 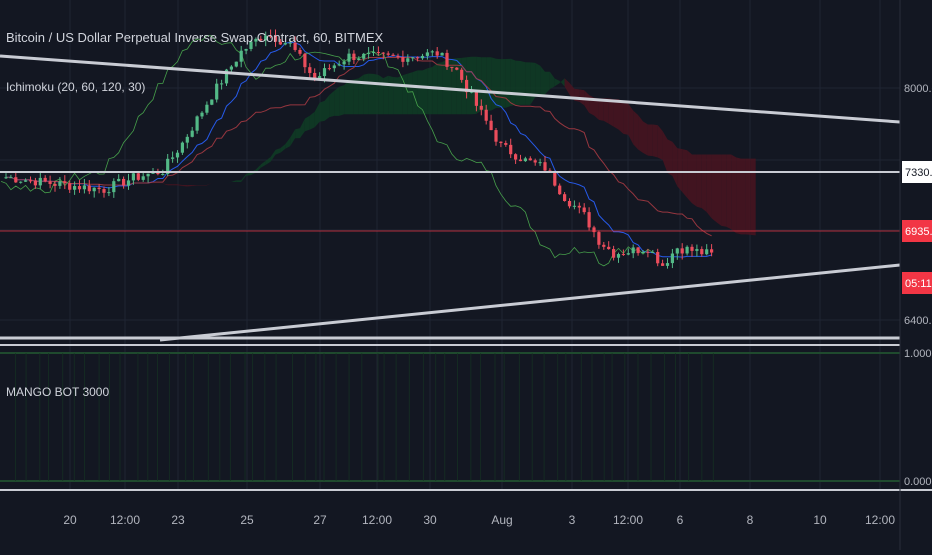 I want to click on time-tick-label: 30, so click(x=430, y=520).